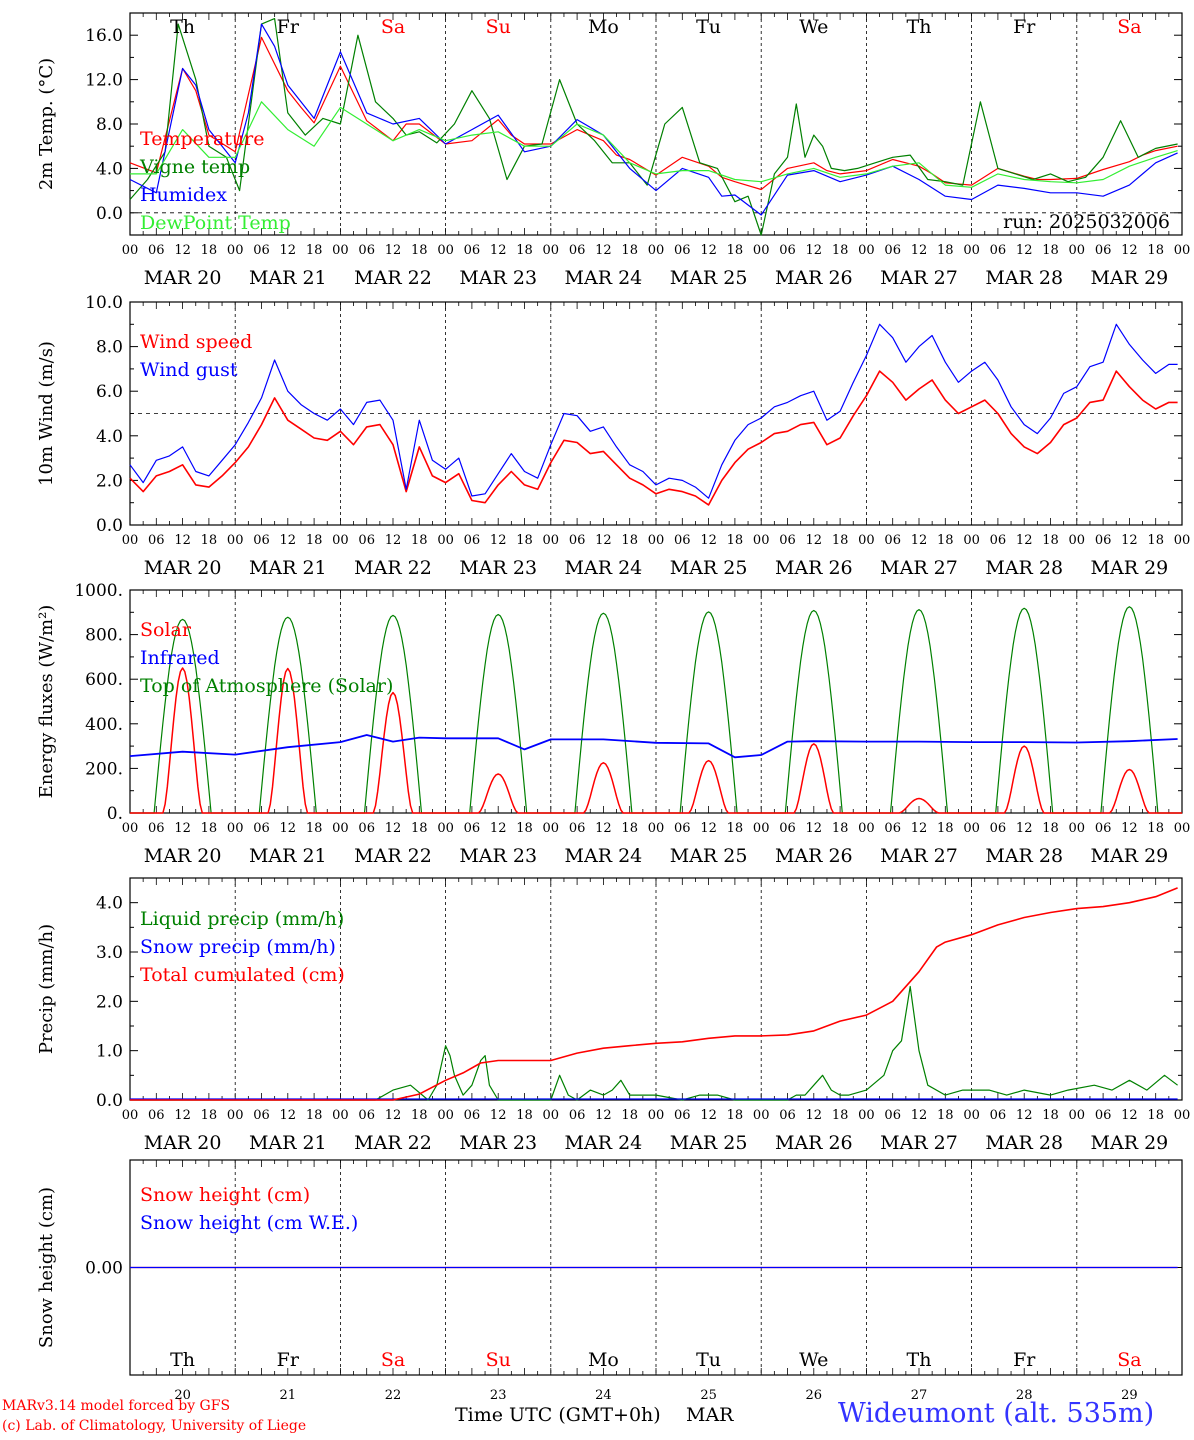 The image size is (1194, 1440). What do you see at coordinates (104, 81) in the screenshot?
I see `temperature-y-tick-label: 12.0` at bounding box center [104, 81].